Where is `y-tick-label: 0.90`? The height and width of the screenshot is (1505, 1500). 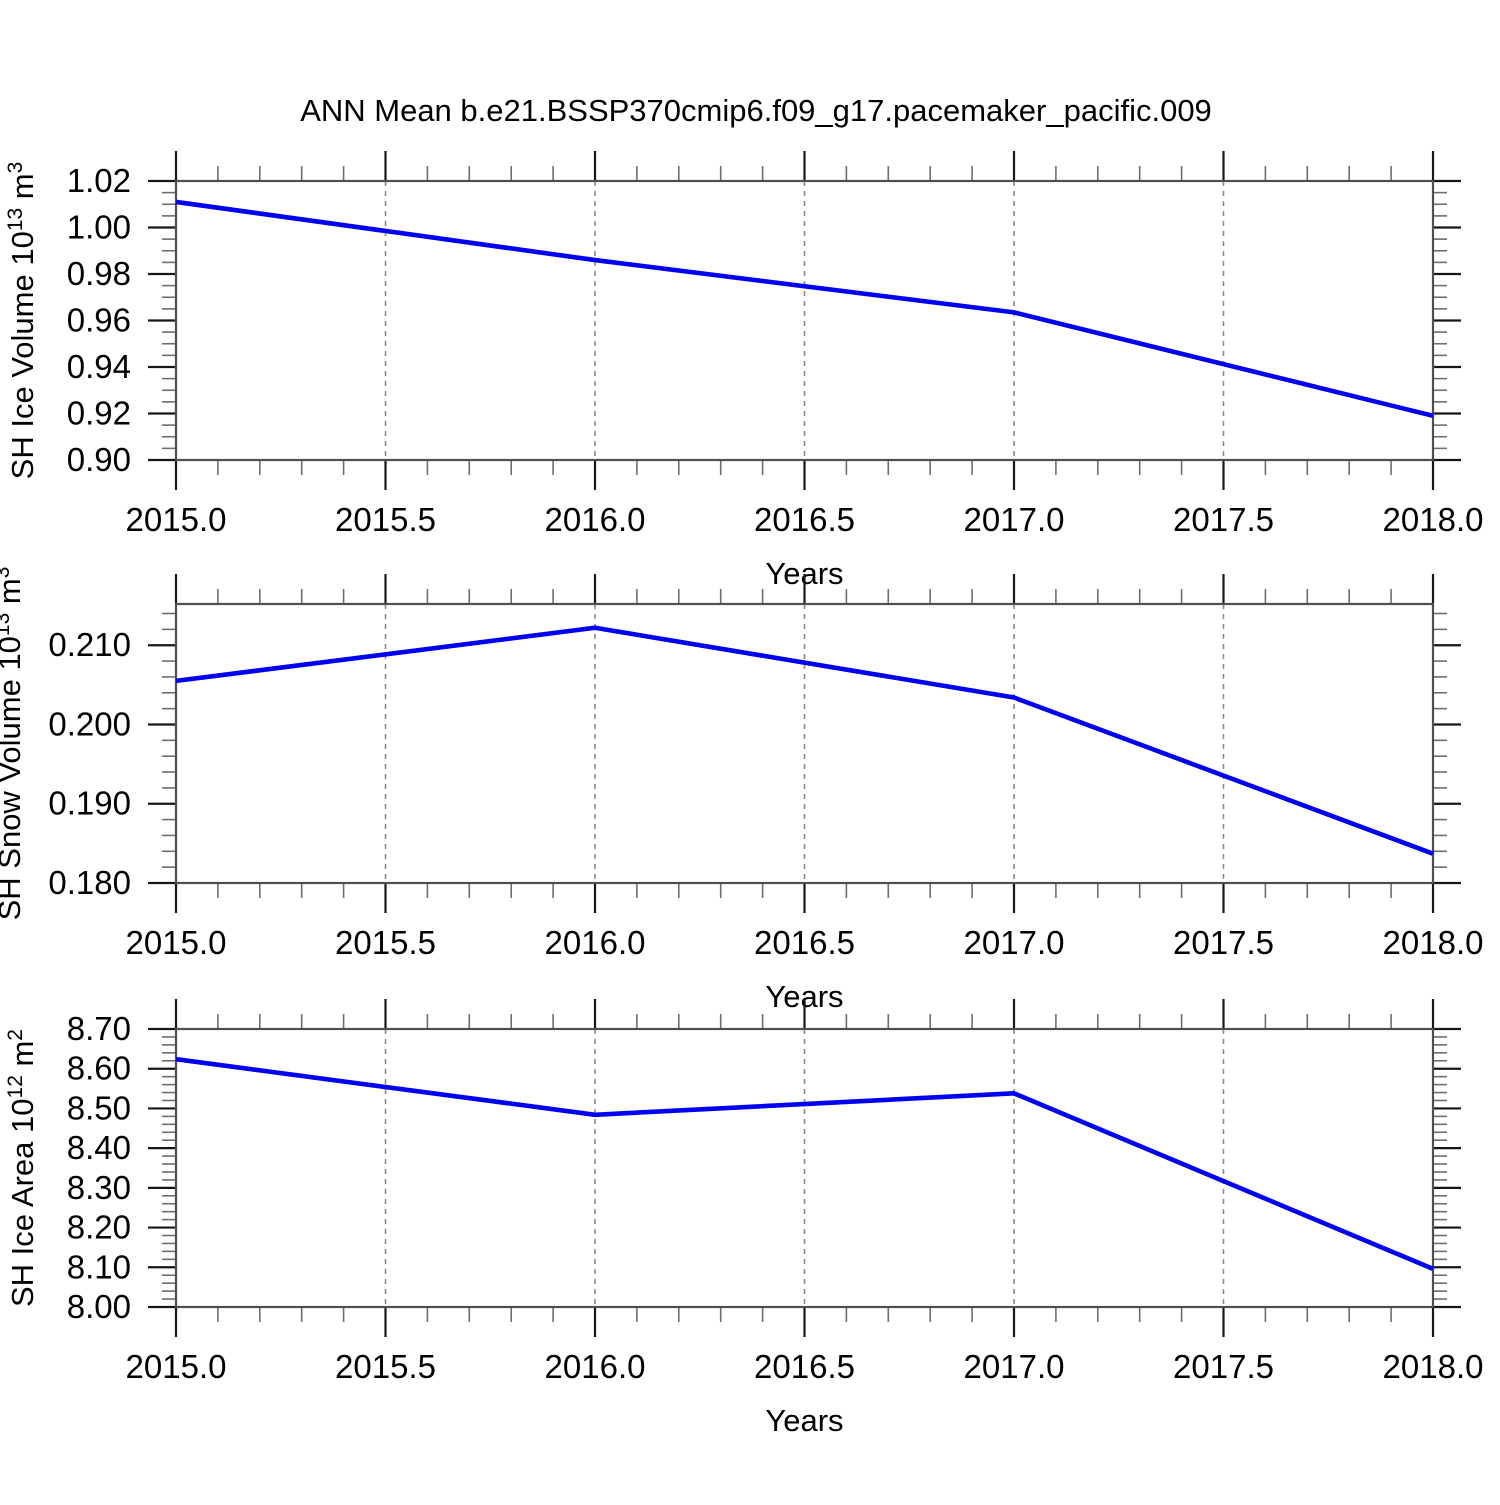 y-tick-label: 0.90 is located at coordinates (99, 459).